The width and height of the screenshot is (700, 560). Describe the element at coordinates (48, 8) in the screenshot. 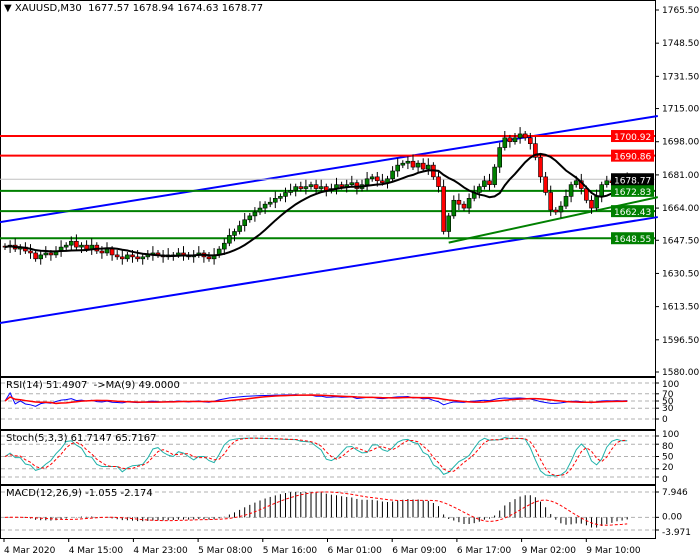

I see `symbol-label: XAUUSD,M30` at that location.